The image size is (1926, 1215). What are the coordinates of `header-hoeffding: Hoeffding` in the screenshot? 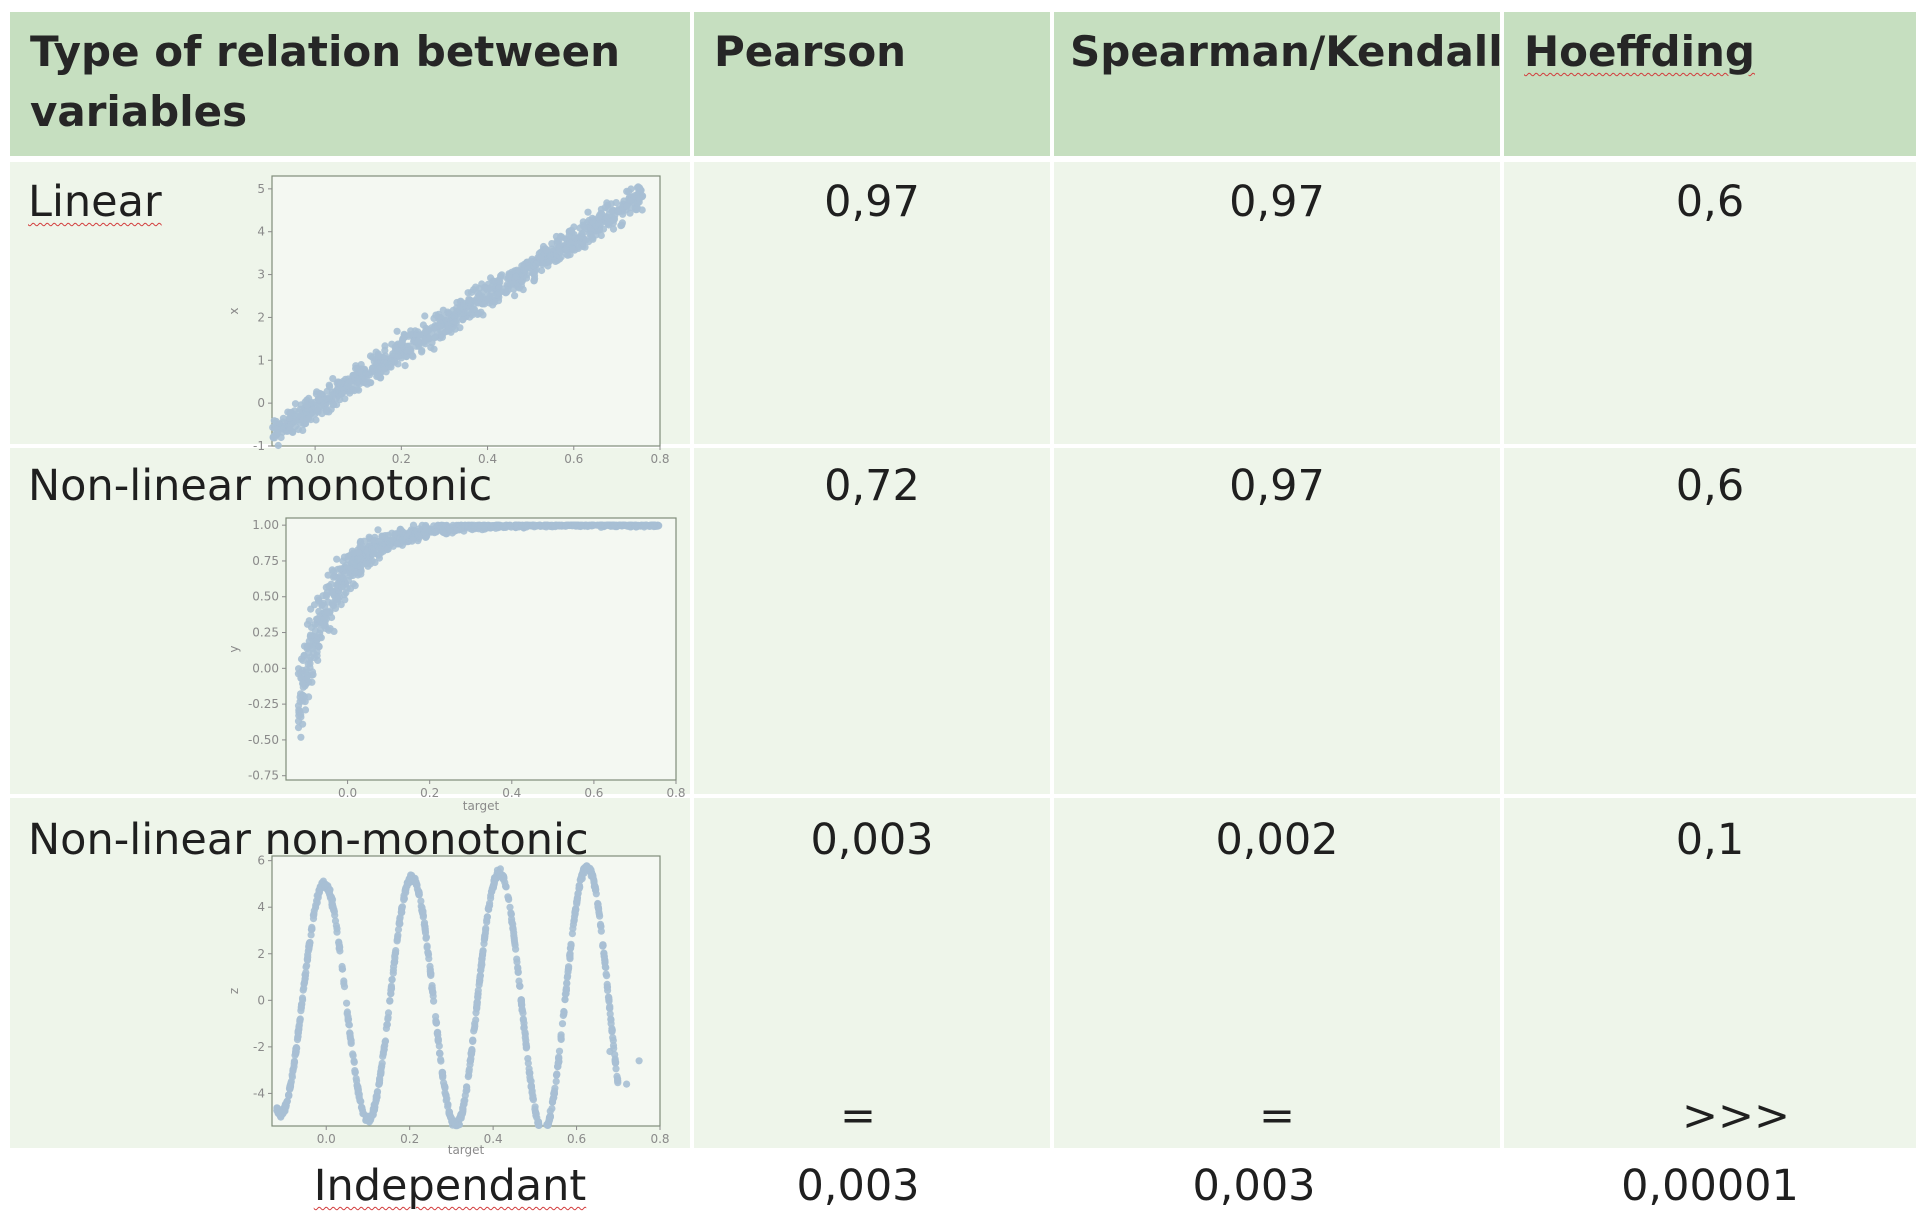 It's located at (1639, 51).